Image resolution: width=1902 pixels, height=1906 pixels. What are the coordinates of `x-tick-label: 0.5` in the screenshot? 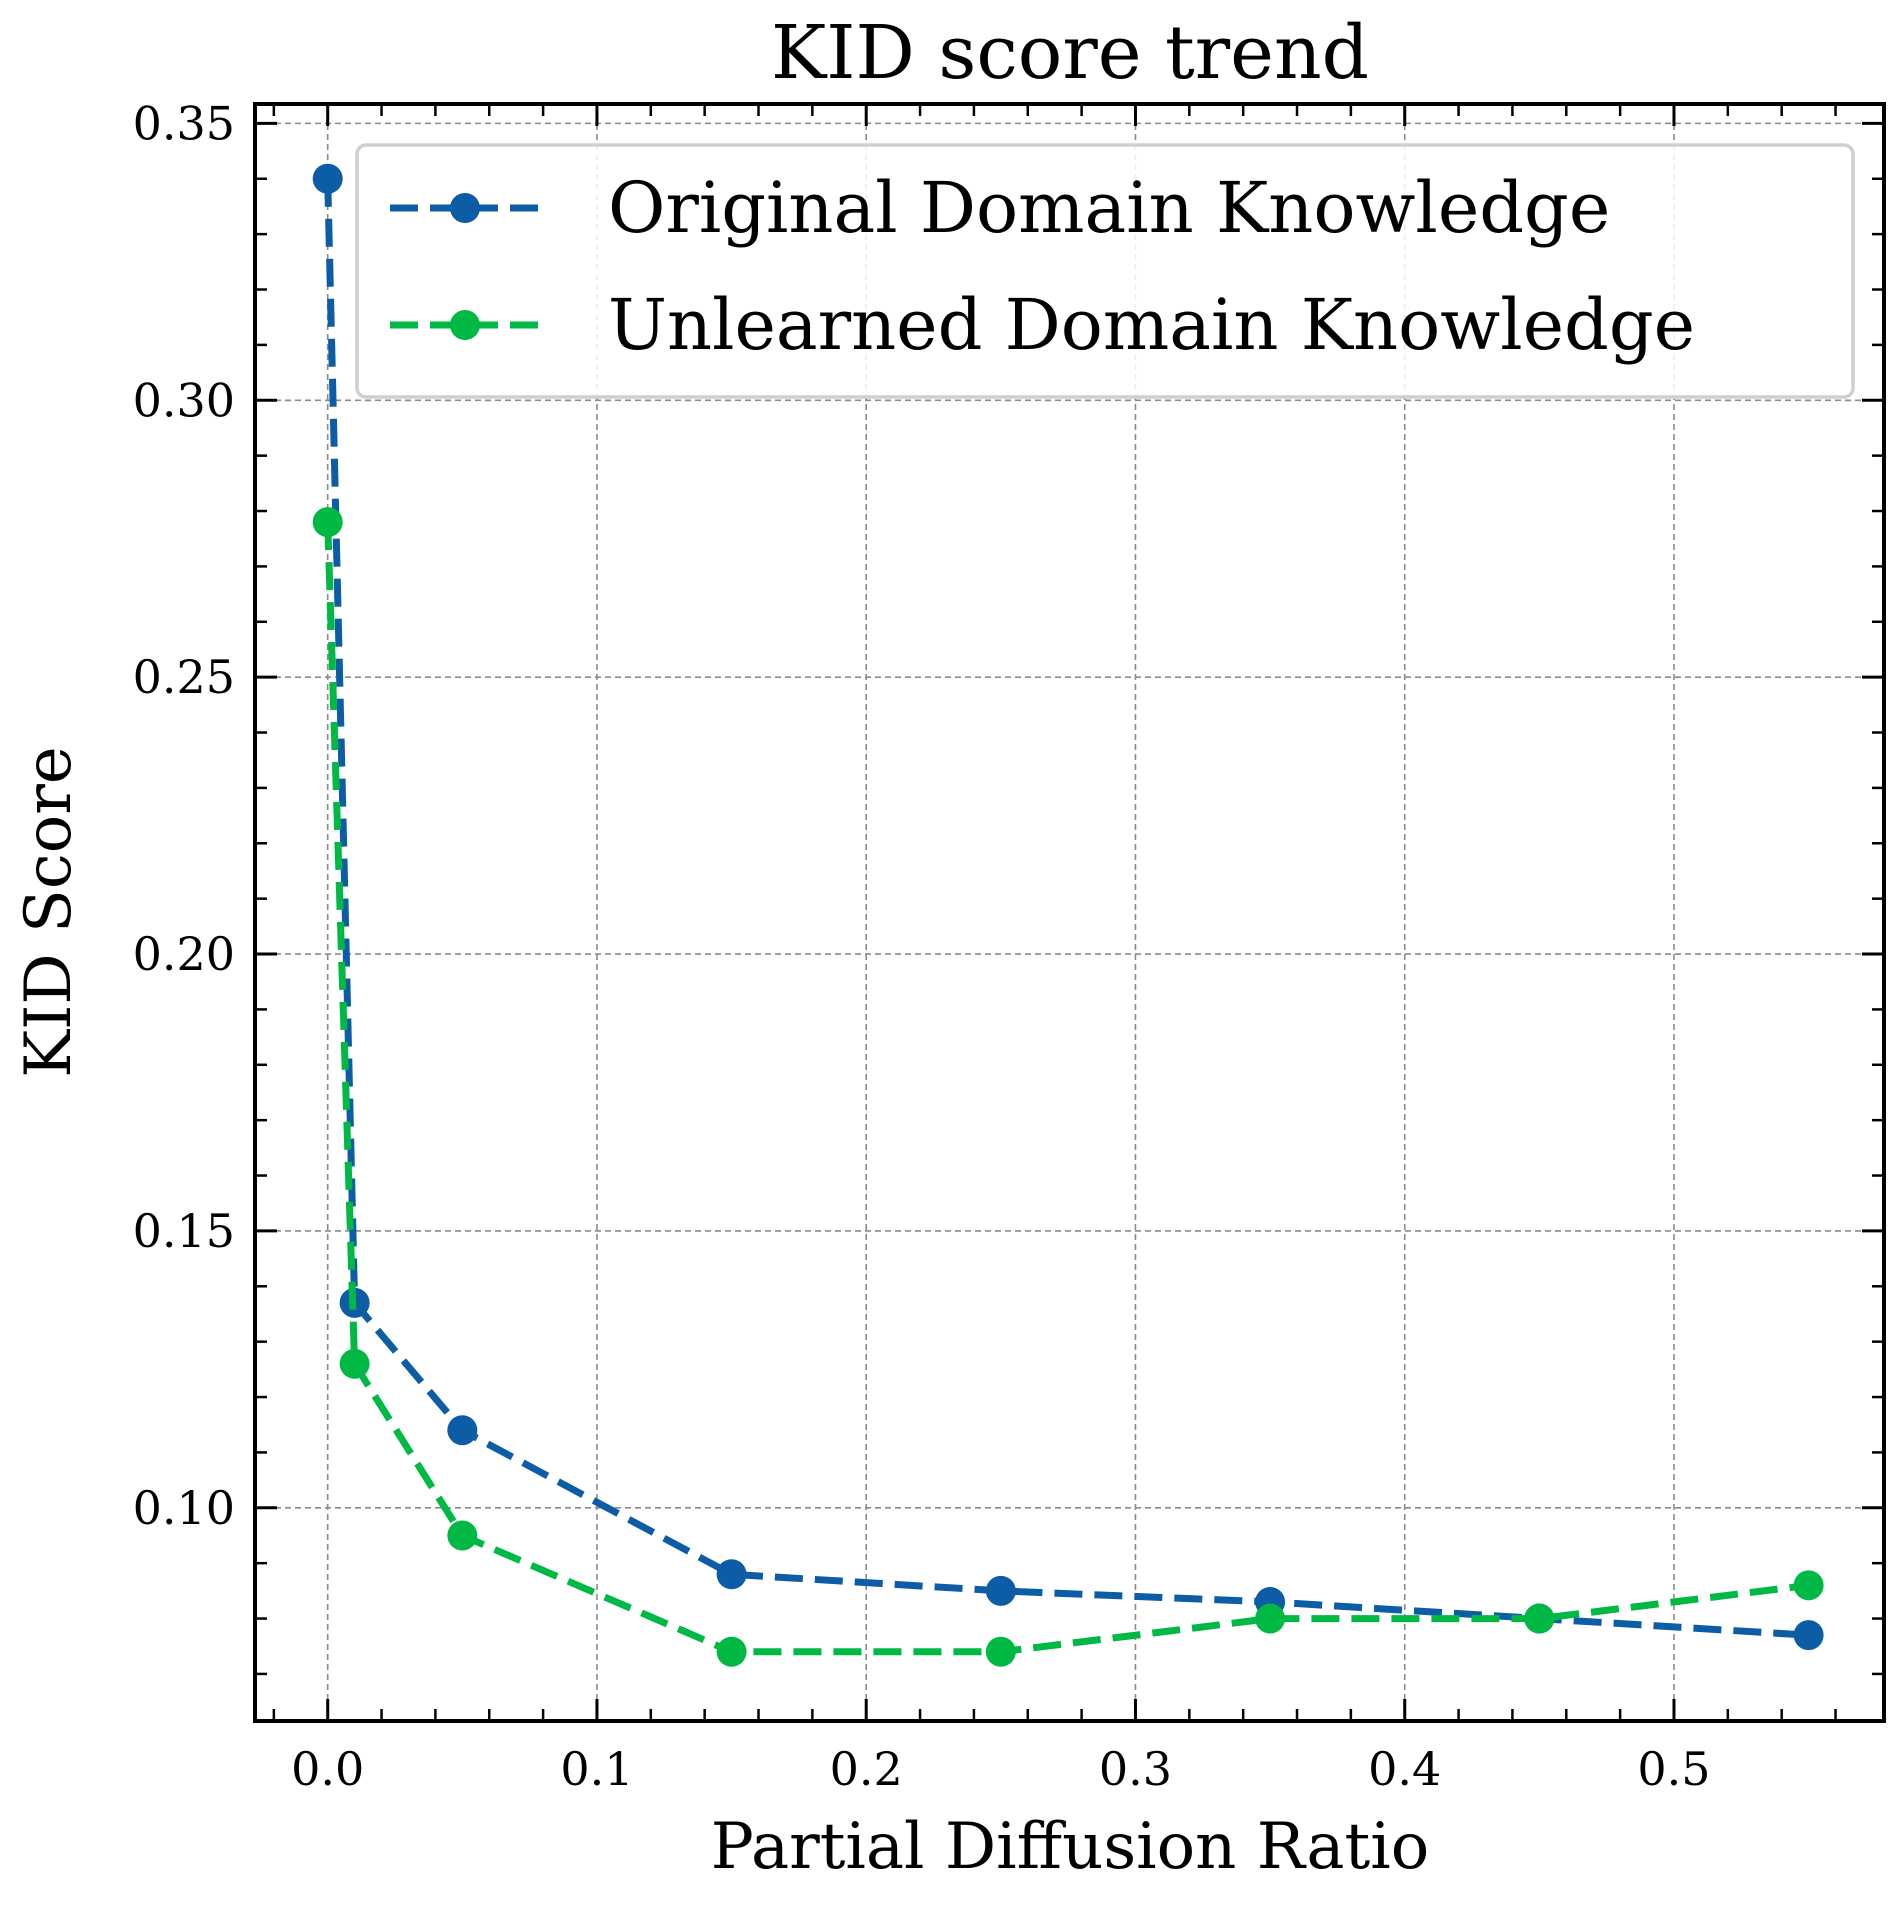 It's located at (1673, 1769).